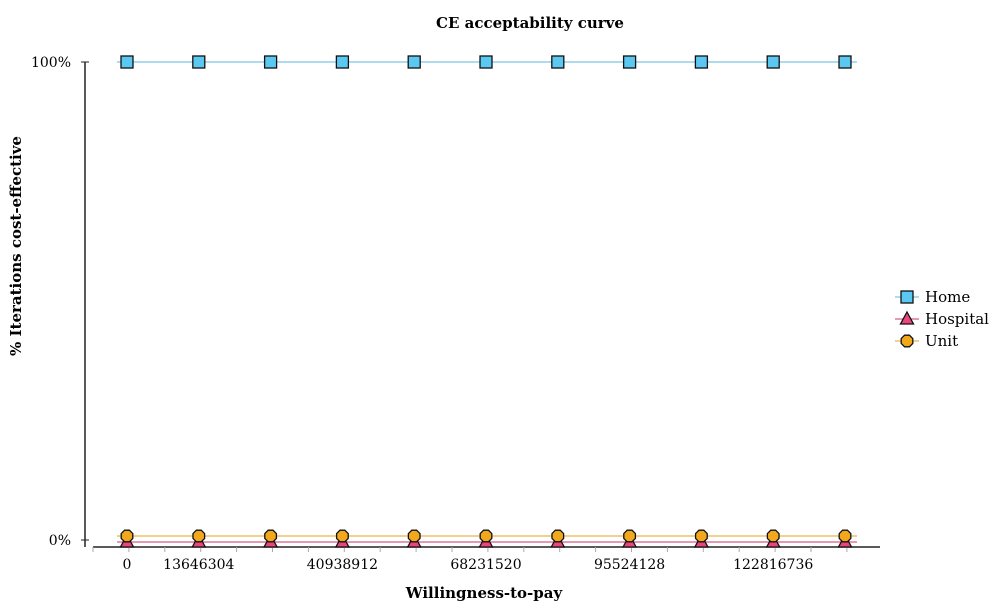 This screenshot has width=1000, height=616. I want to click on legend: Home Hospital Unit, so click(942, 319).